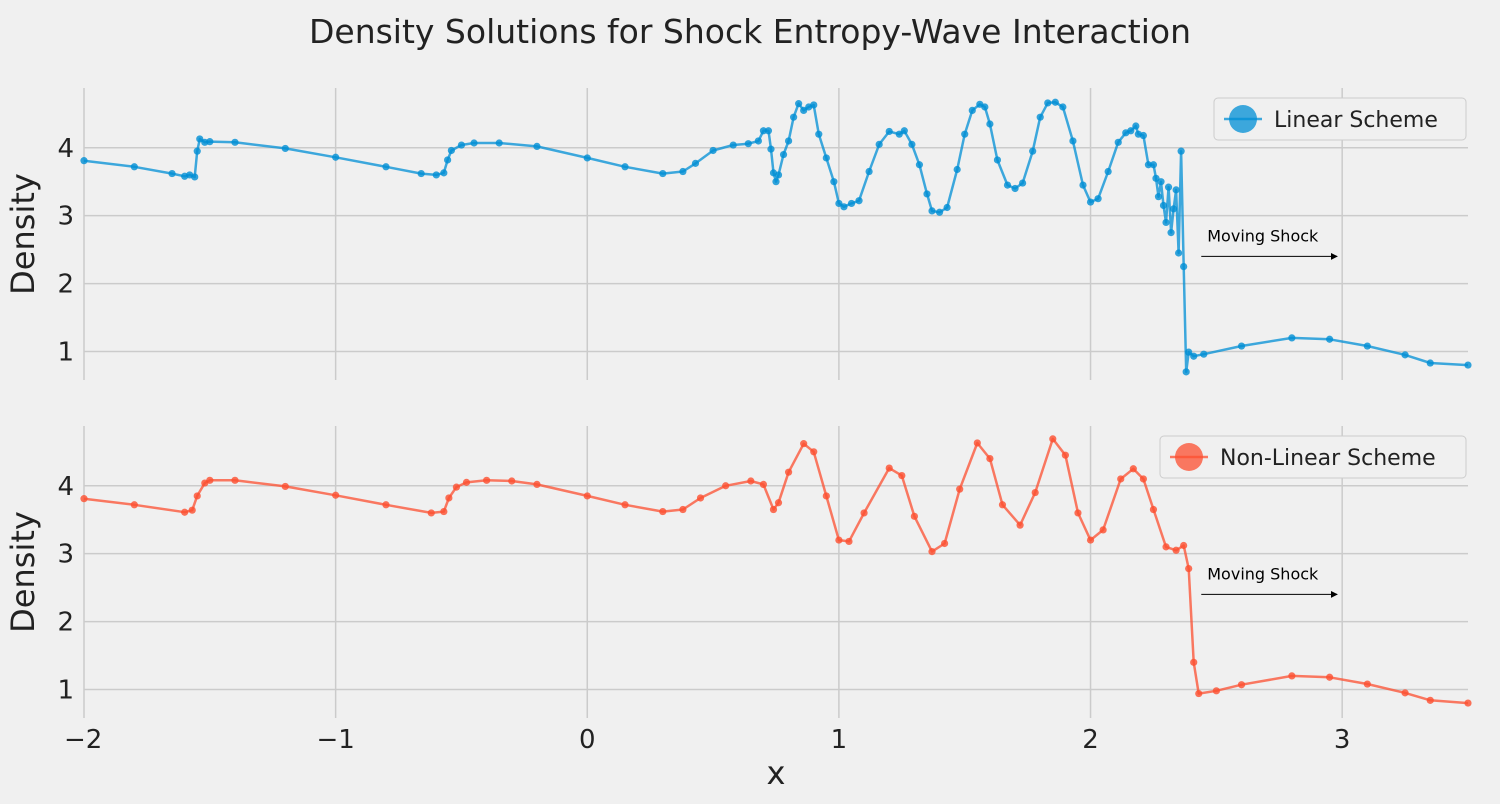  I want to click on annotation-label: Moving Shock, so click(1263, 235).